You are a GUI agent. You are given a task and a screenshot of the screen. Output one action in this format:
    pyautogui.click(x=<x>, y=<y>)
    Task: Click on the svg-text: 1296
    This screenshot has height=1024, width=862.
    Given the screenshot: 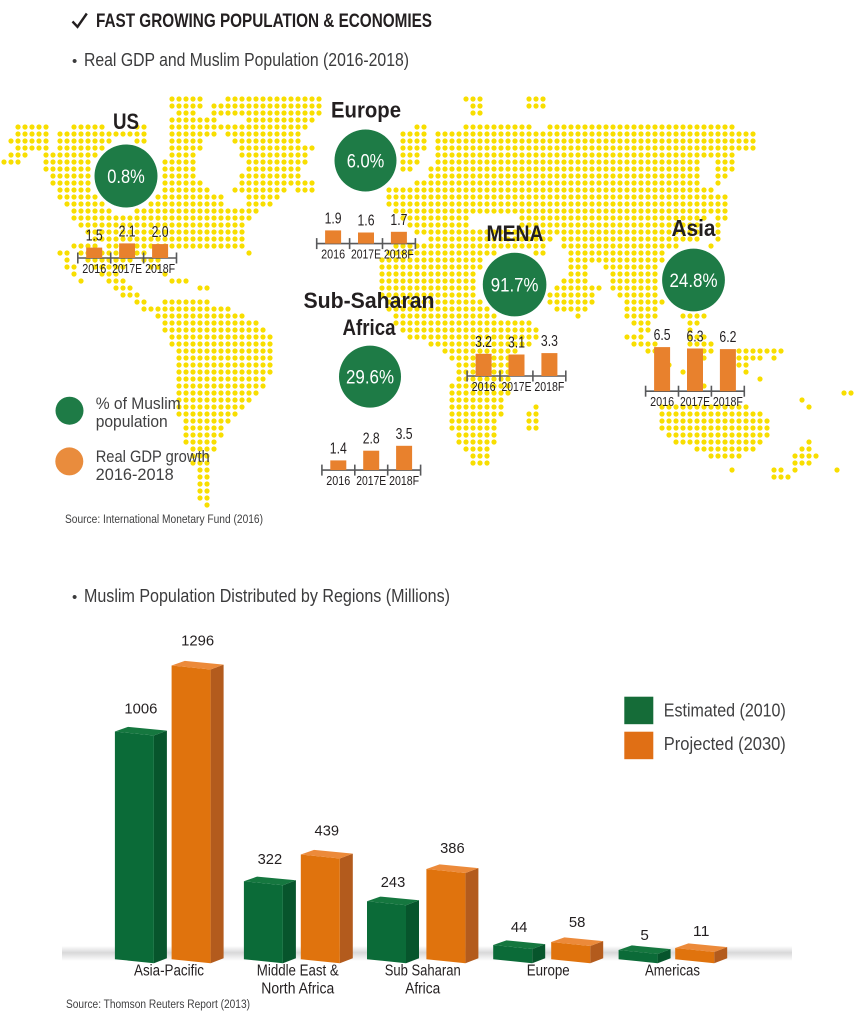 What is the action you would take?
    pyautogui.click(x=197, y=642)
    